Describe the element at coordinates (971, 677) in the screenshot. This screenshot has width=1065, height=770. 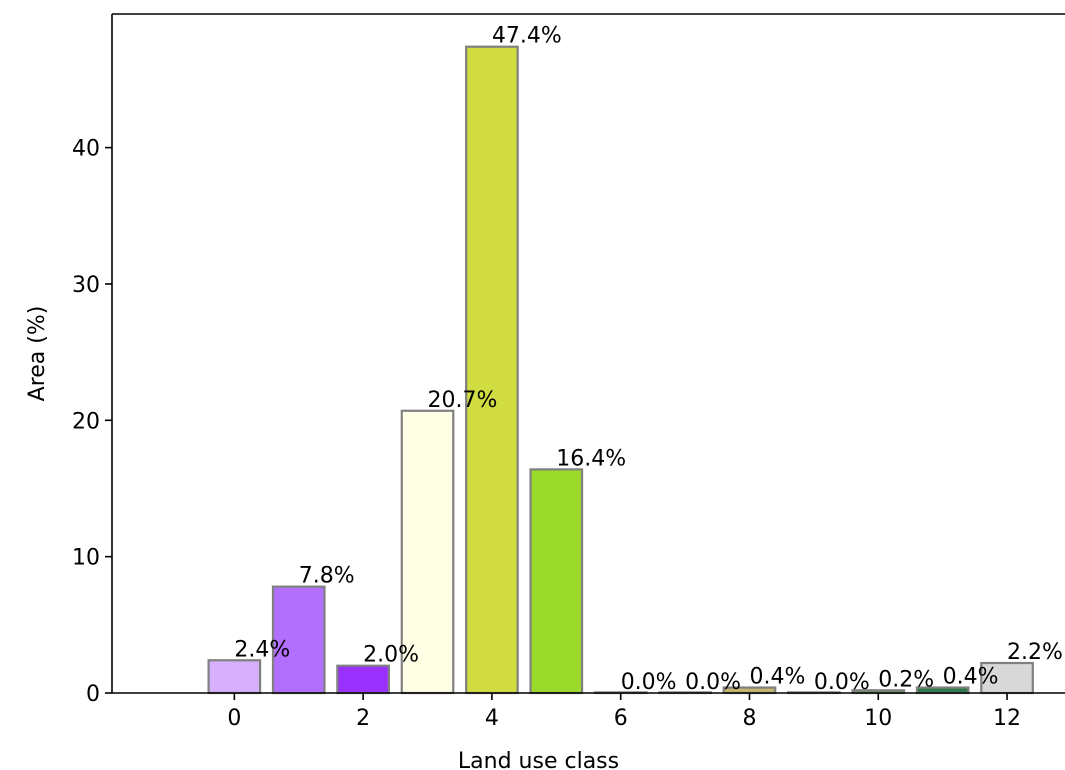
I see `data-label-class-11: 0.4%` at that location.